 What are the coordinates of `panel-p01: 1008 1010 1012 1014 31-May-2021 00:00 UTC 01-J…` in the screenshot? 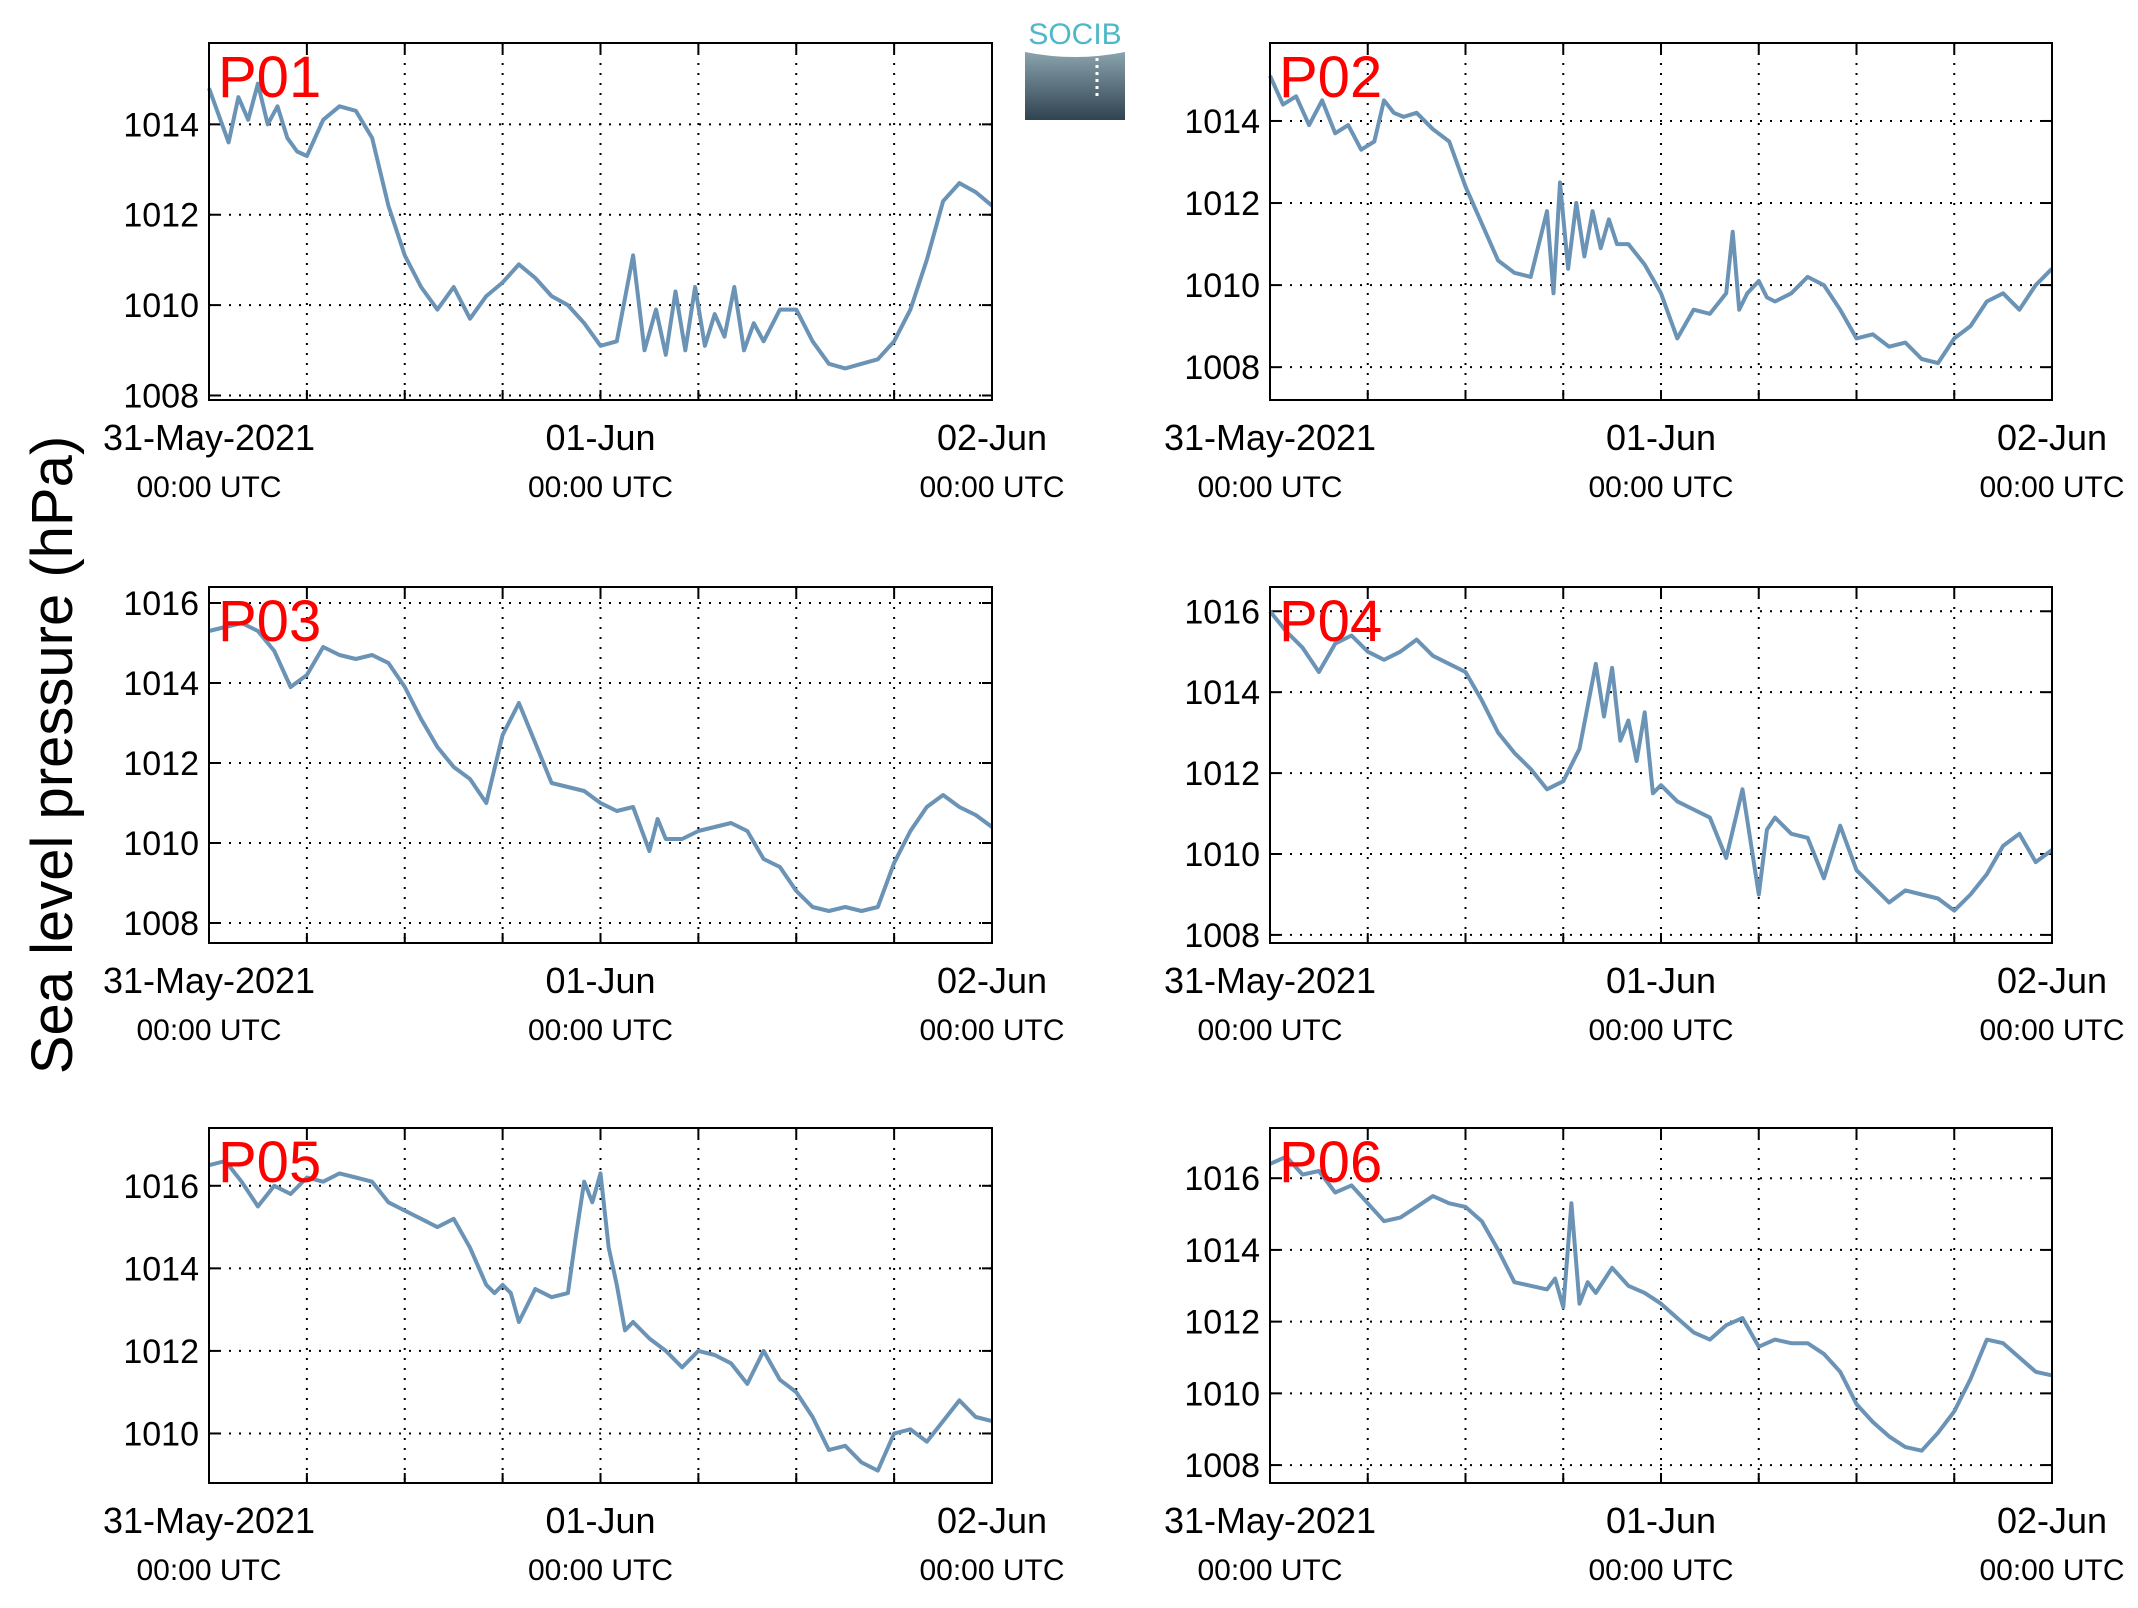 It's located at (584, 273).